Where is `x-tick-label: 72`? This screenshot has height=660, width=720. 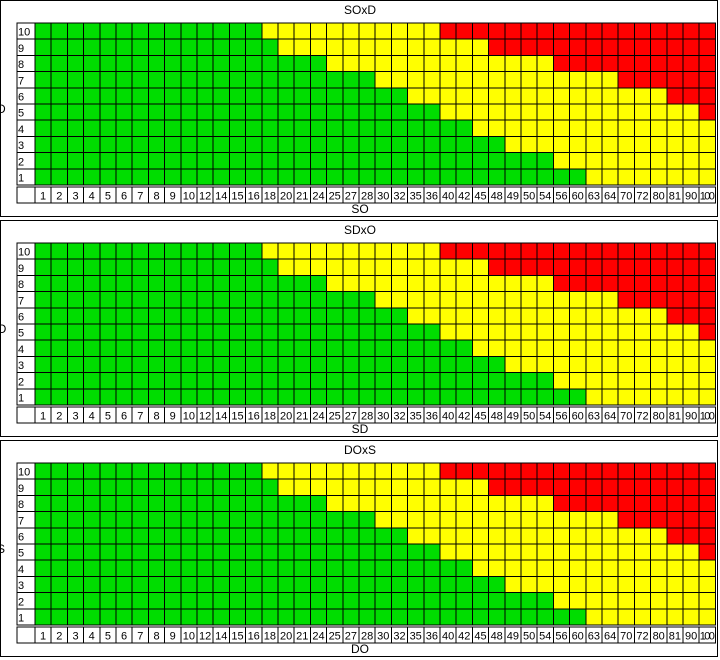 x-tick-label: 72 is located at coordinates (642, 197).